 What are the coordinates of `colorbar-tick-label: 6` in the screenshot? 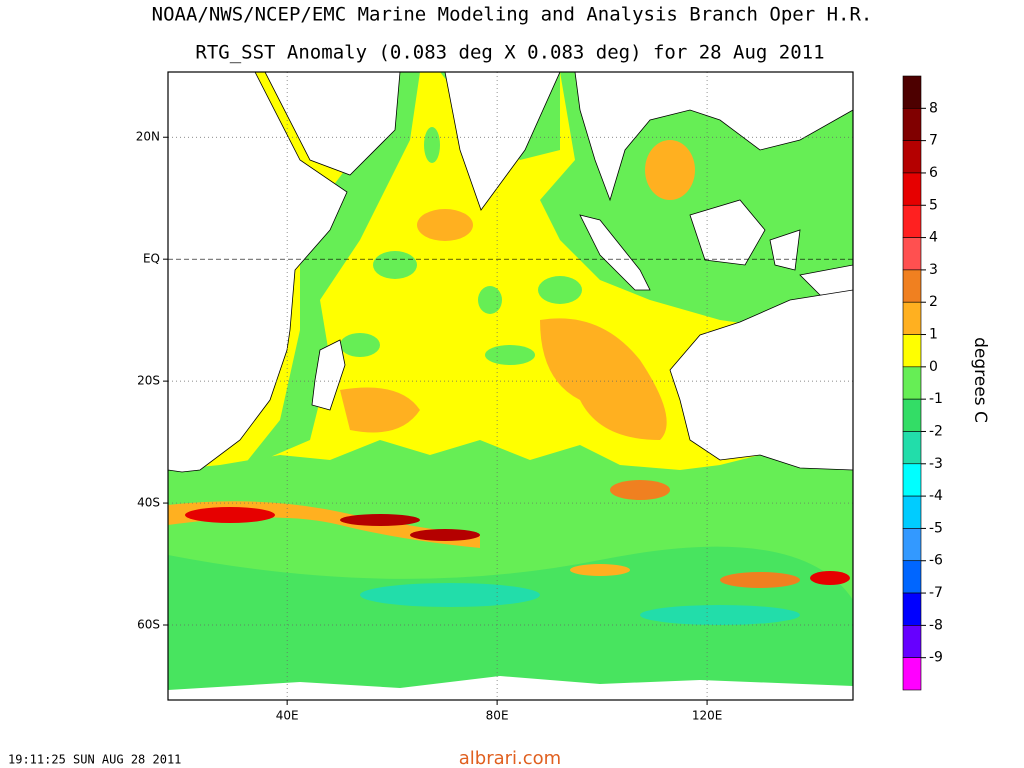 It's located at (933, 173).